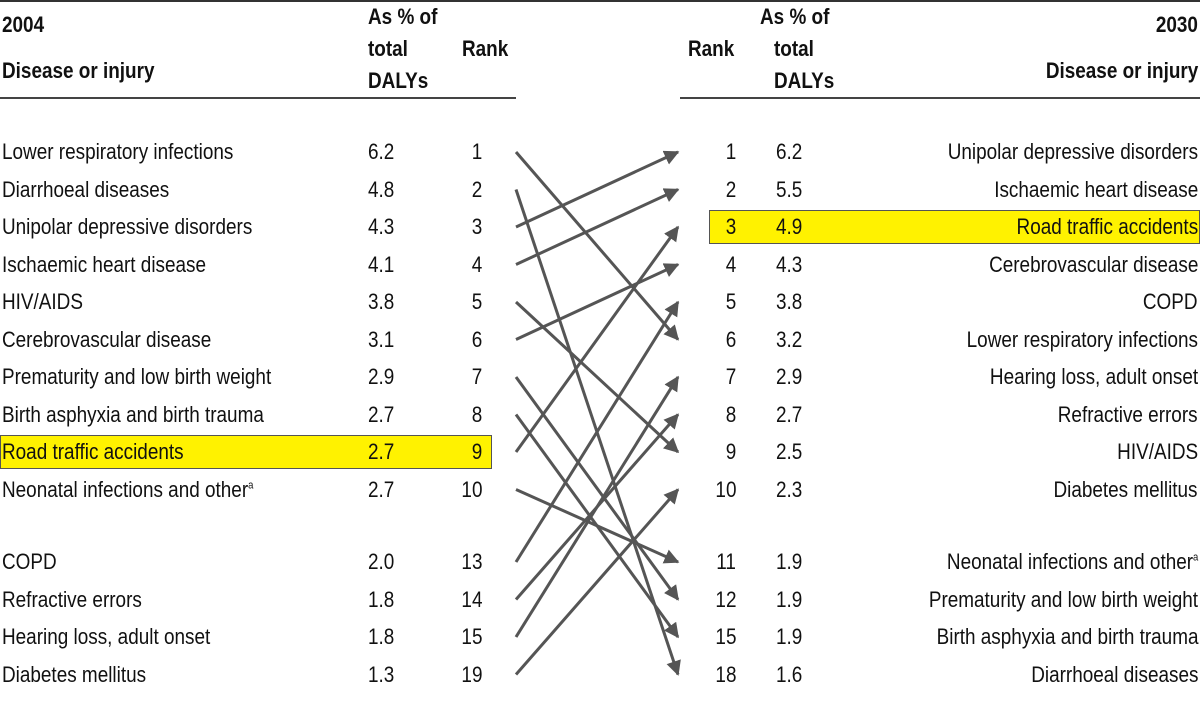 The height and width of the screenshot is (720, 1200). Describe the element at coordinates (725, 636) in the screenshot. I see `right-rank-value: 15` at that location.